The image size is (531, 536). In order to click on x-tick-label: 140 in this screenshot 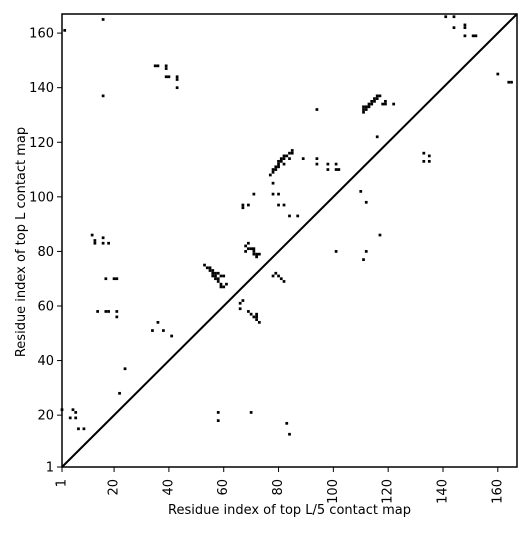, I will do `click(442, 491)`.